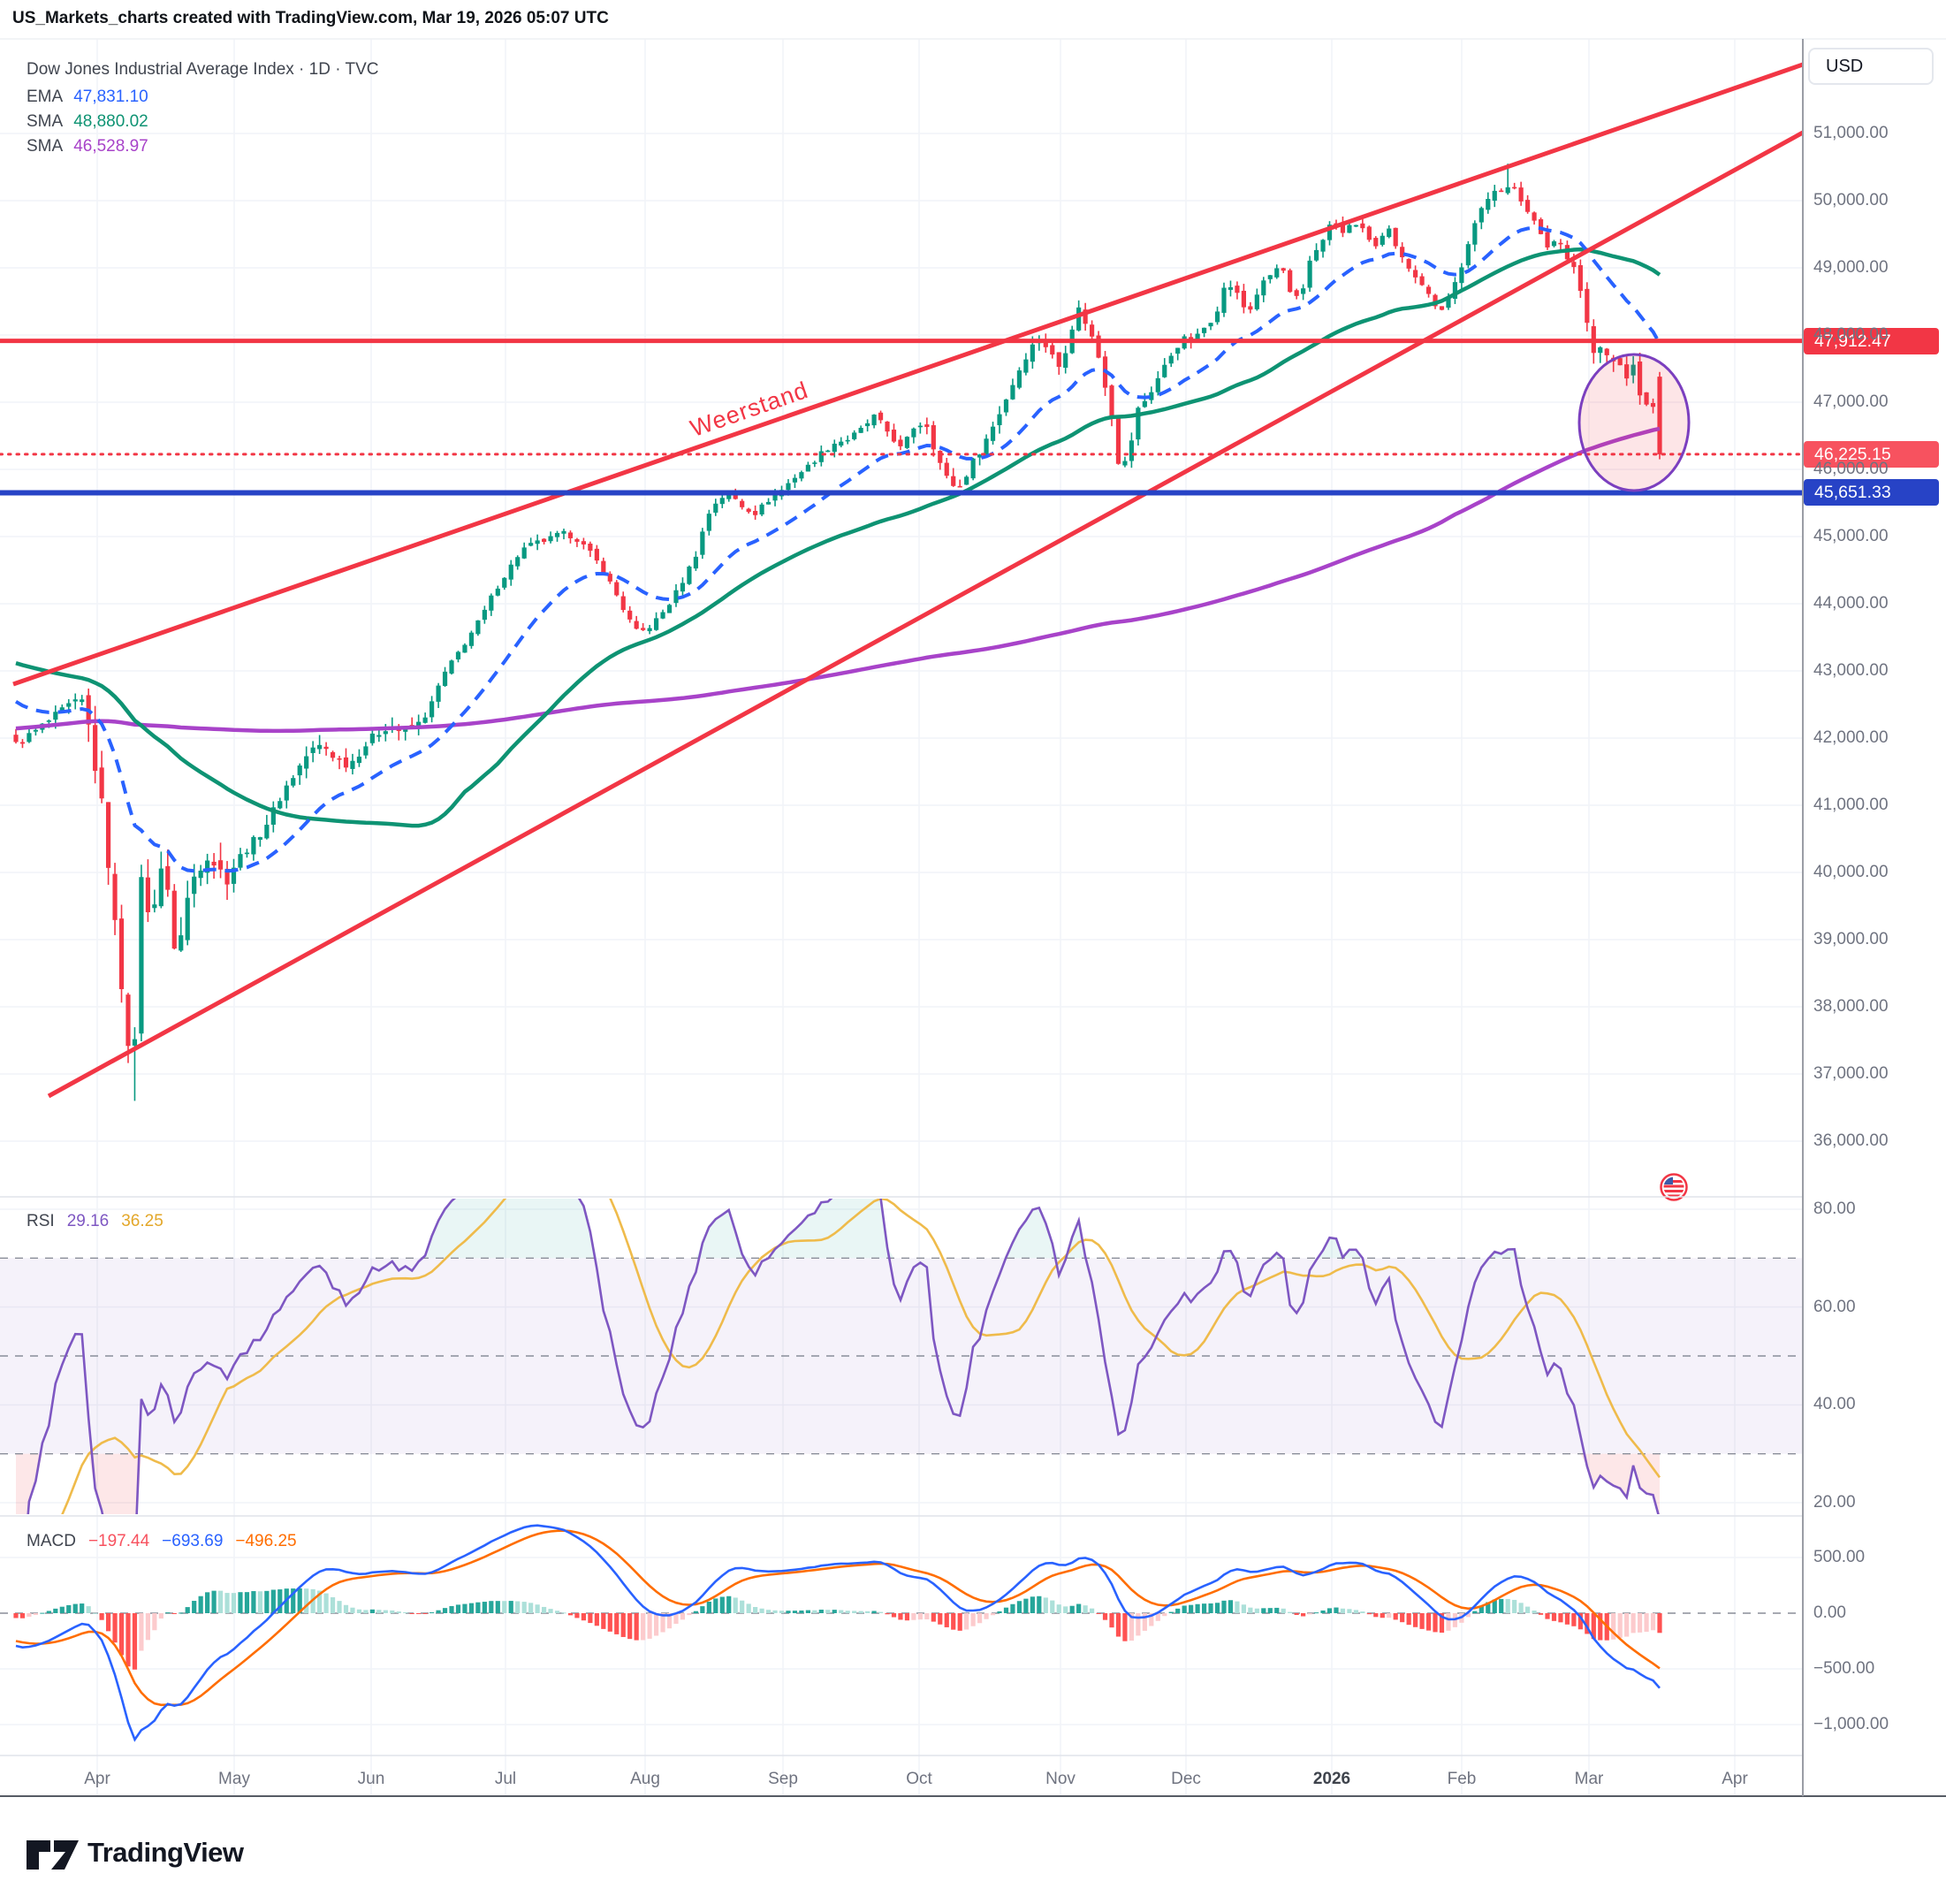  What do you see at coordinates (45, 97) in the screenshot?
I see `indicator-label: EMA` at bounding box center [45, 97].